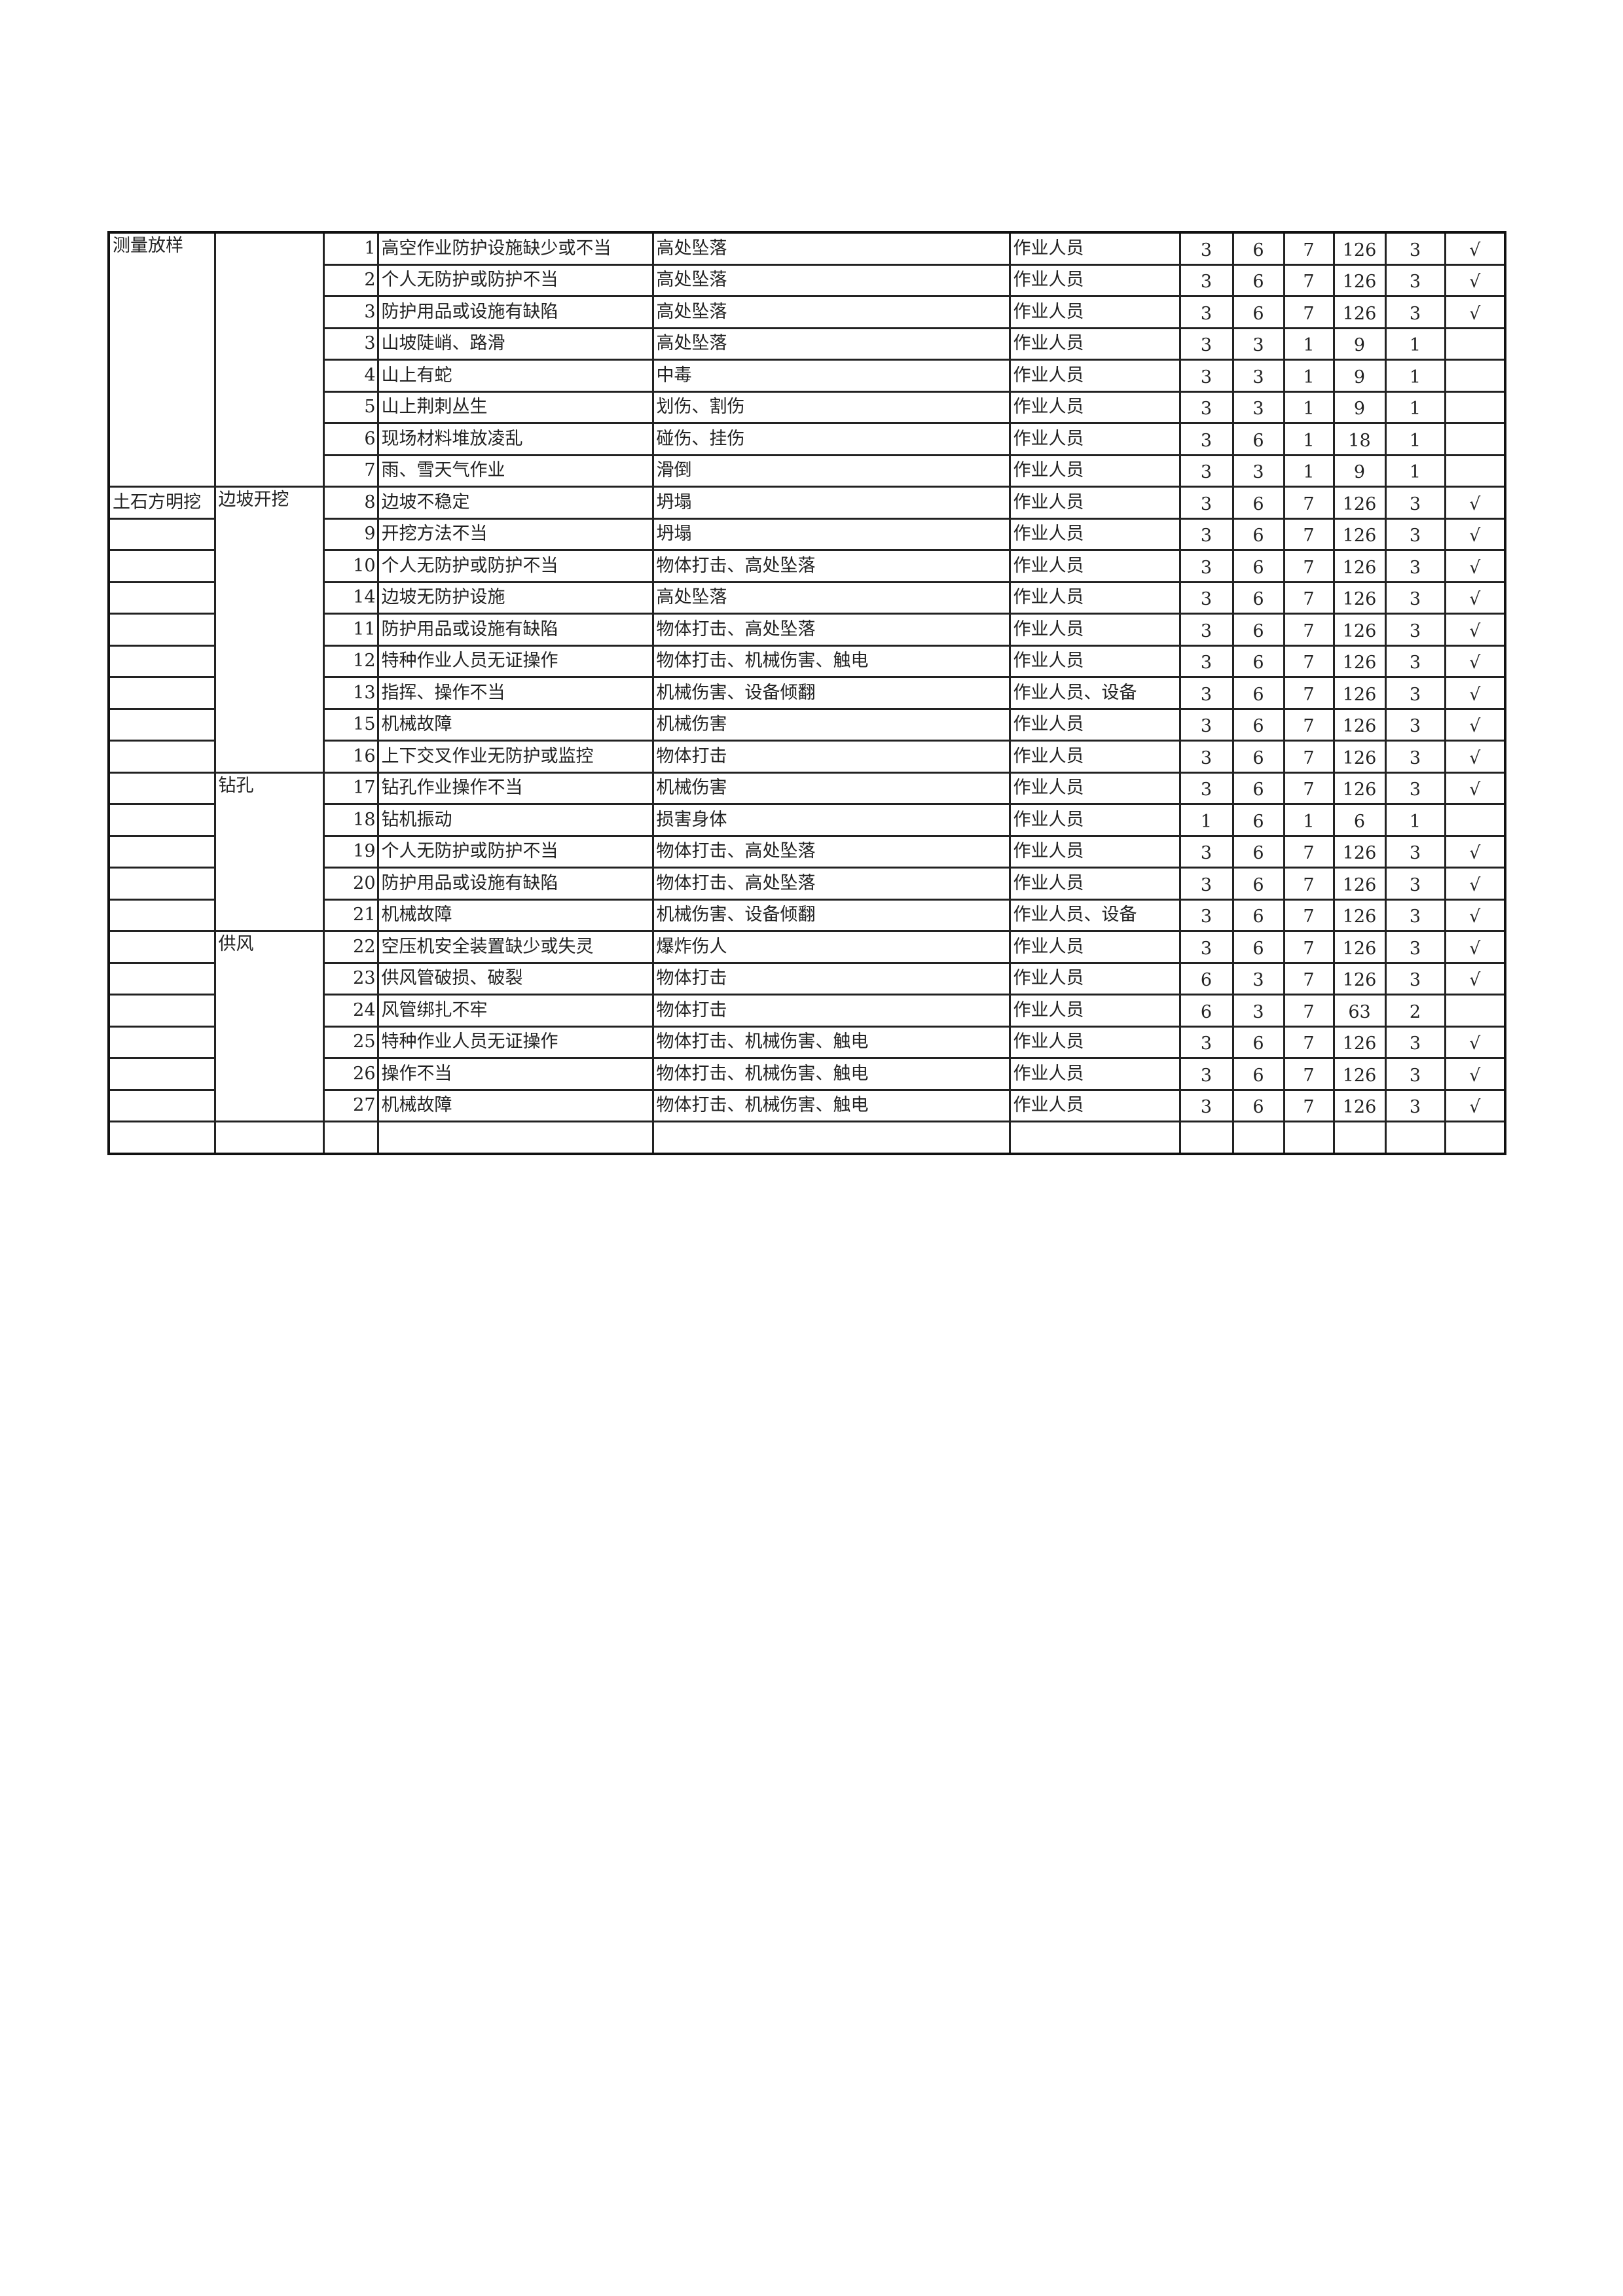 This screenshot has height=2296, width=1623. I want to click on hazard-factor: 雨、雪天气作业, so click(515, 471).